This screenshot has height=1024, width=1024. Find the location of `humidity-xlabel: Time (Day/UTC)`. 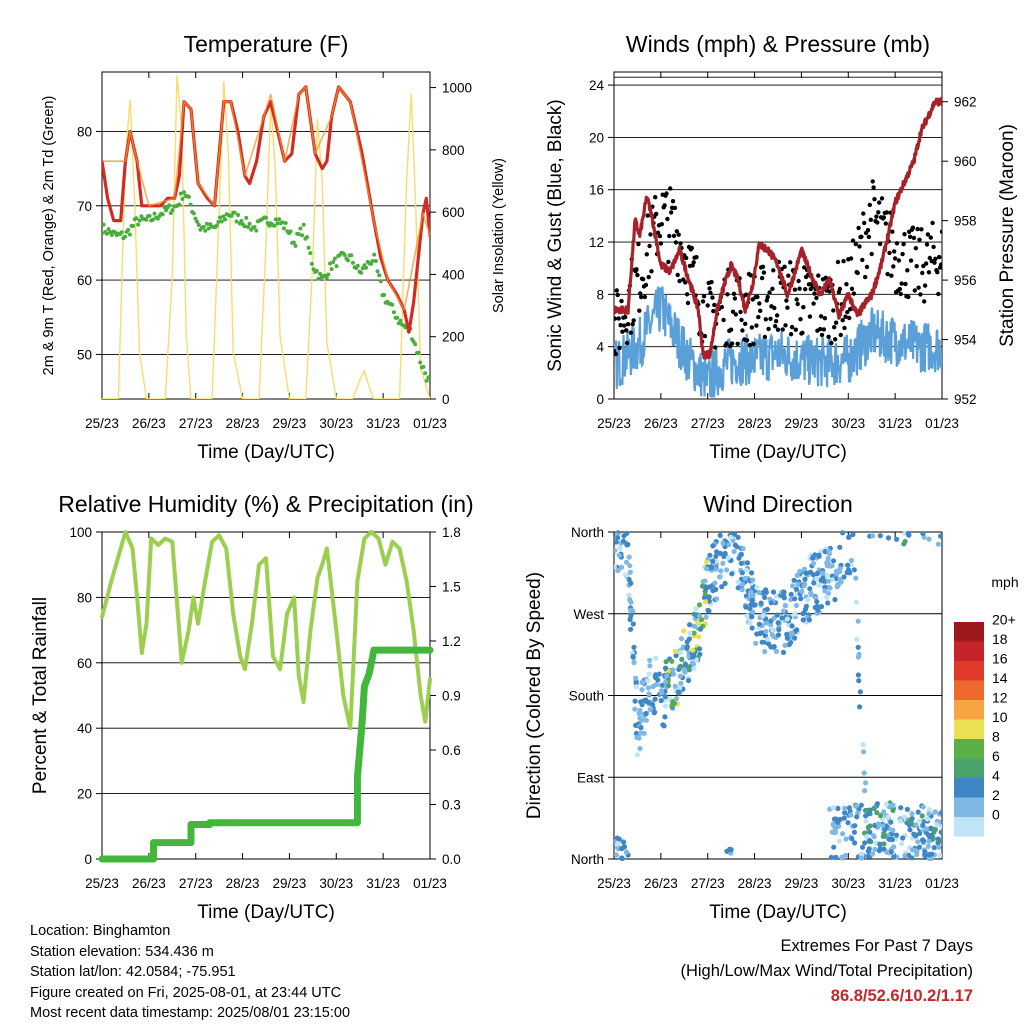

humidity-xlabel: Time (Day/UTC) is located at coordinates (266, 912).